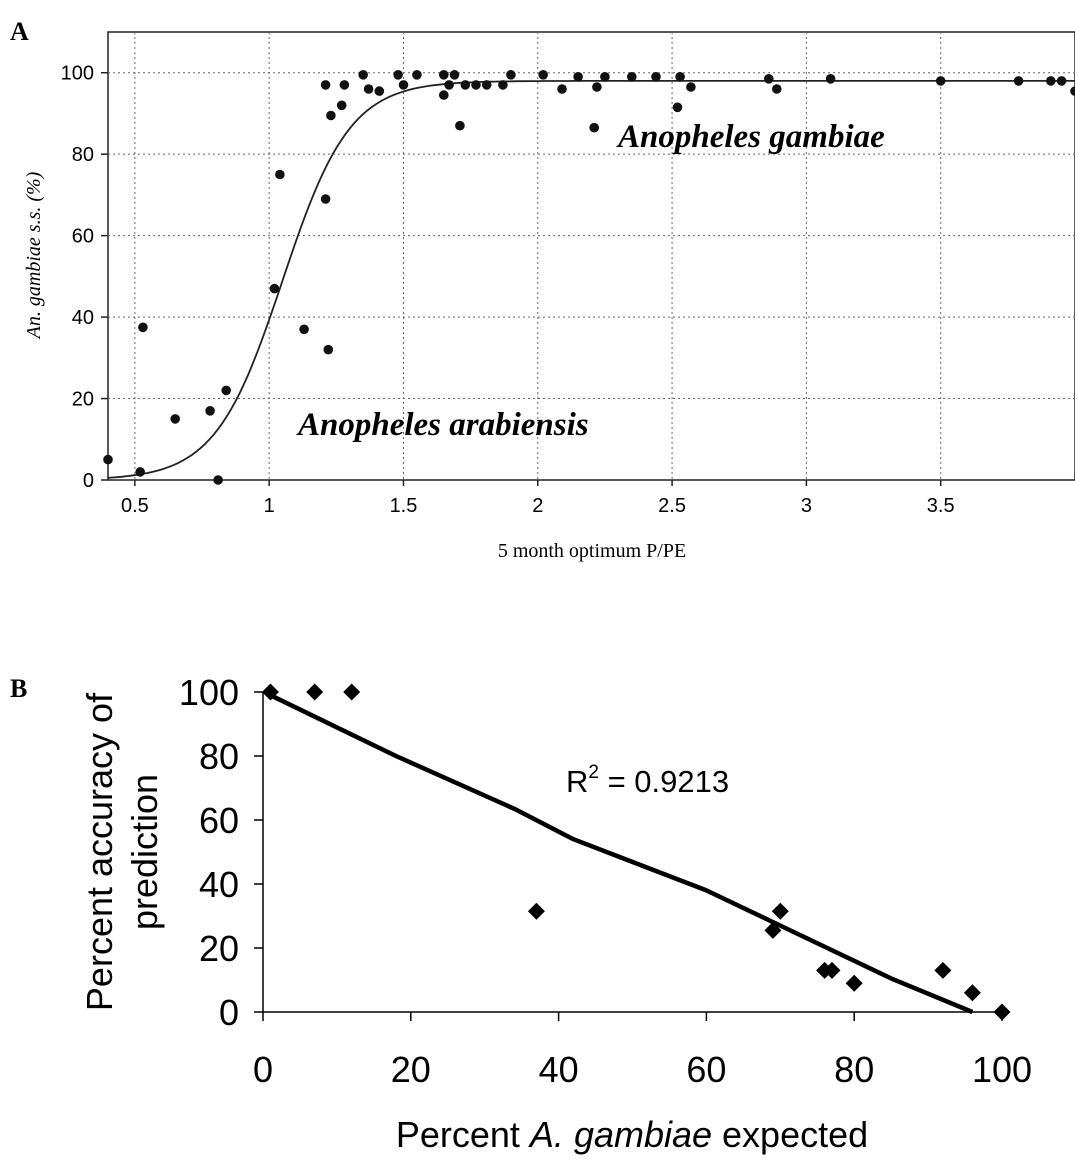  Describe the element at coordinates (221, 852) in the screenshot. I see `panel-b-y-ticks: 0 20 40 60 80 100` at that location.